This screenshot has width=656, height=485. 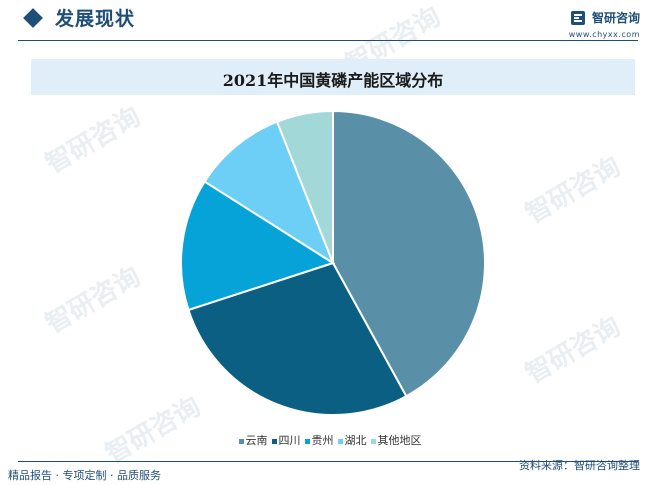 What do you see at coordinates (409, 253) in the screenshot?
I see `pie-slice-云南` at bounding box center [409, 253].